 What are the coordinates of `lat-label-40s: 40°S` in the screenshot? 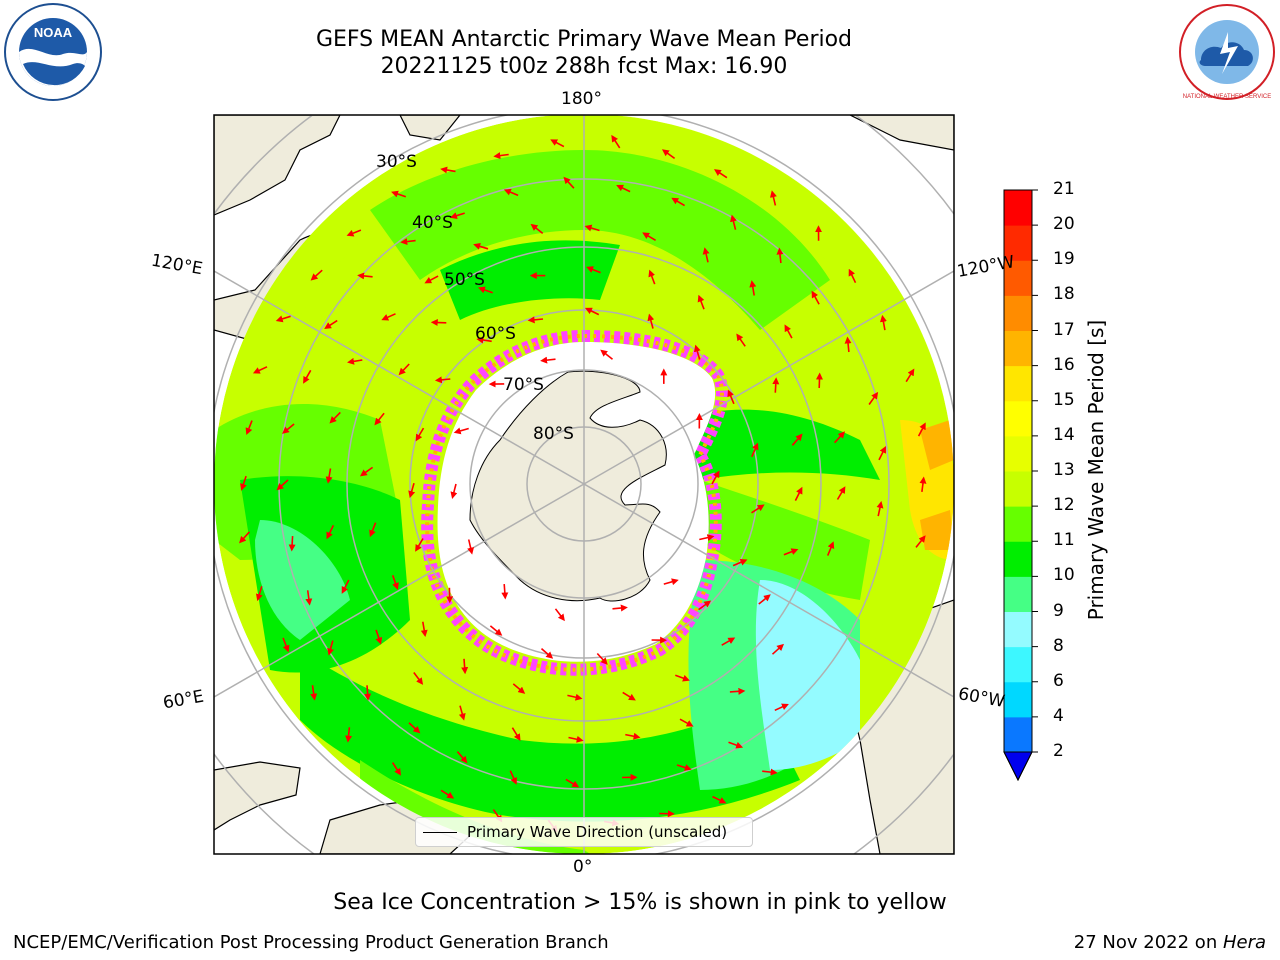 It's located at (432, 223).